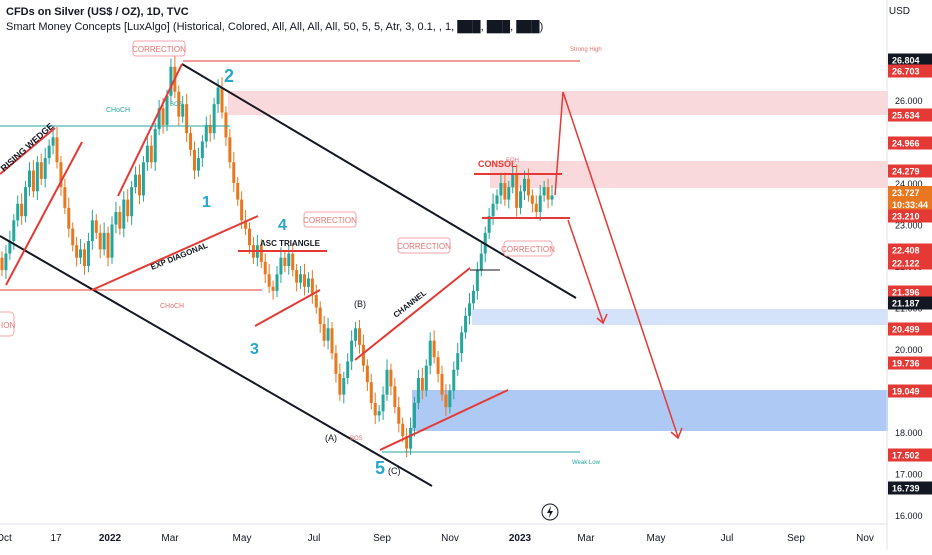 The height and width of the screenshot is (555, 932). I want to click on correction-2-label: CORRECTION, so click(330, 220).